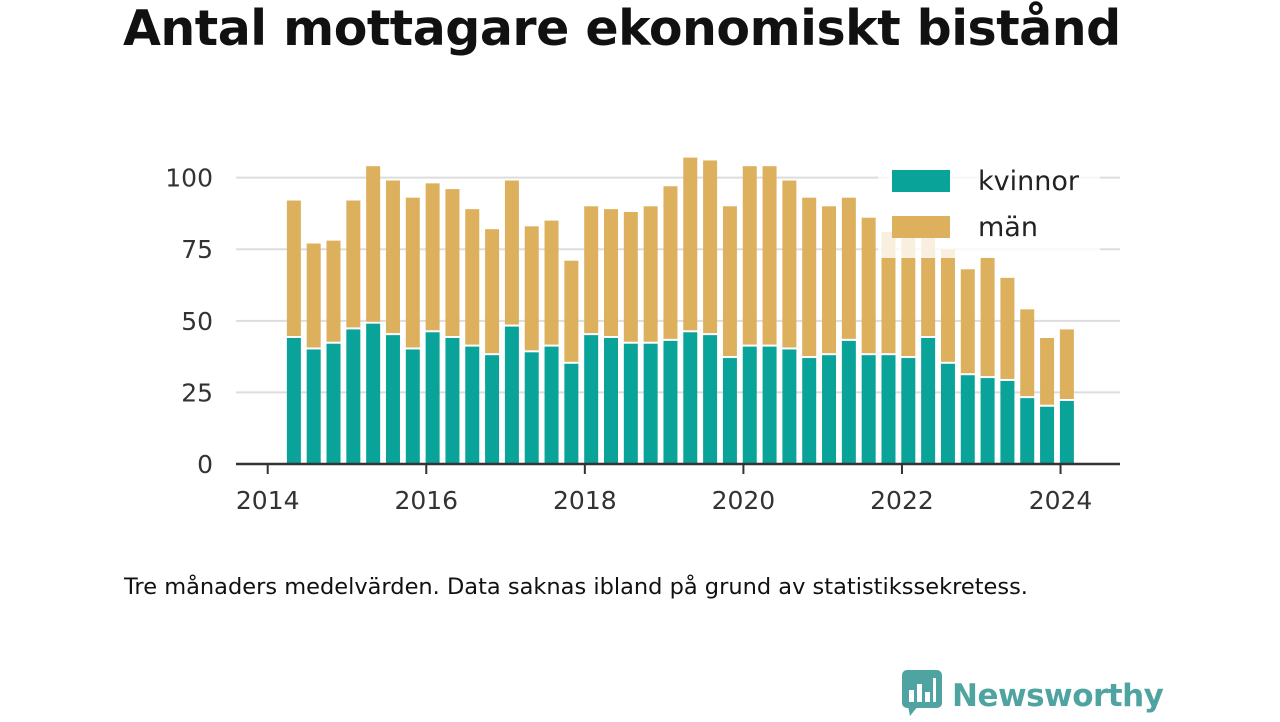 The image size is (1280, 722). Describe the element at coordinates (1029, 181) in the screenshot. I see `legend-label: kvinnor` at that location.